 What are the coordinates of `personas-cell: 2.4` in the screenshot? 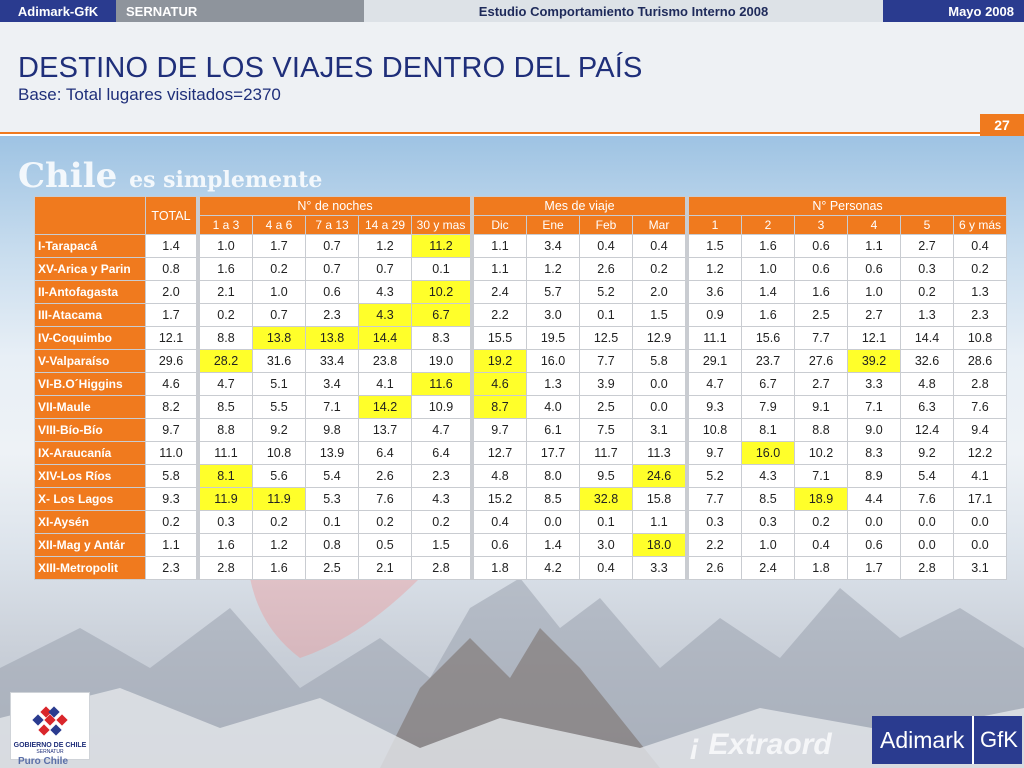 It's located at (768, 568).